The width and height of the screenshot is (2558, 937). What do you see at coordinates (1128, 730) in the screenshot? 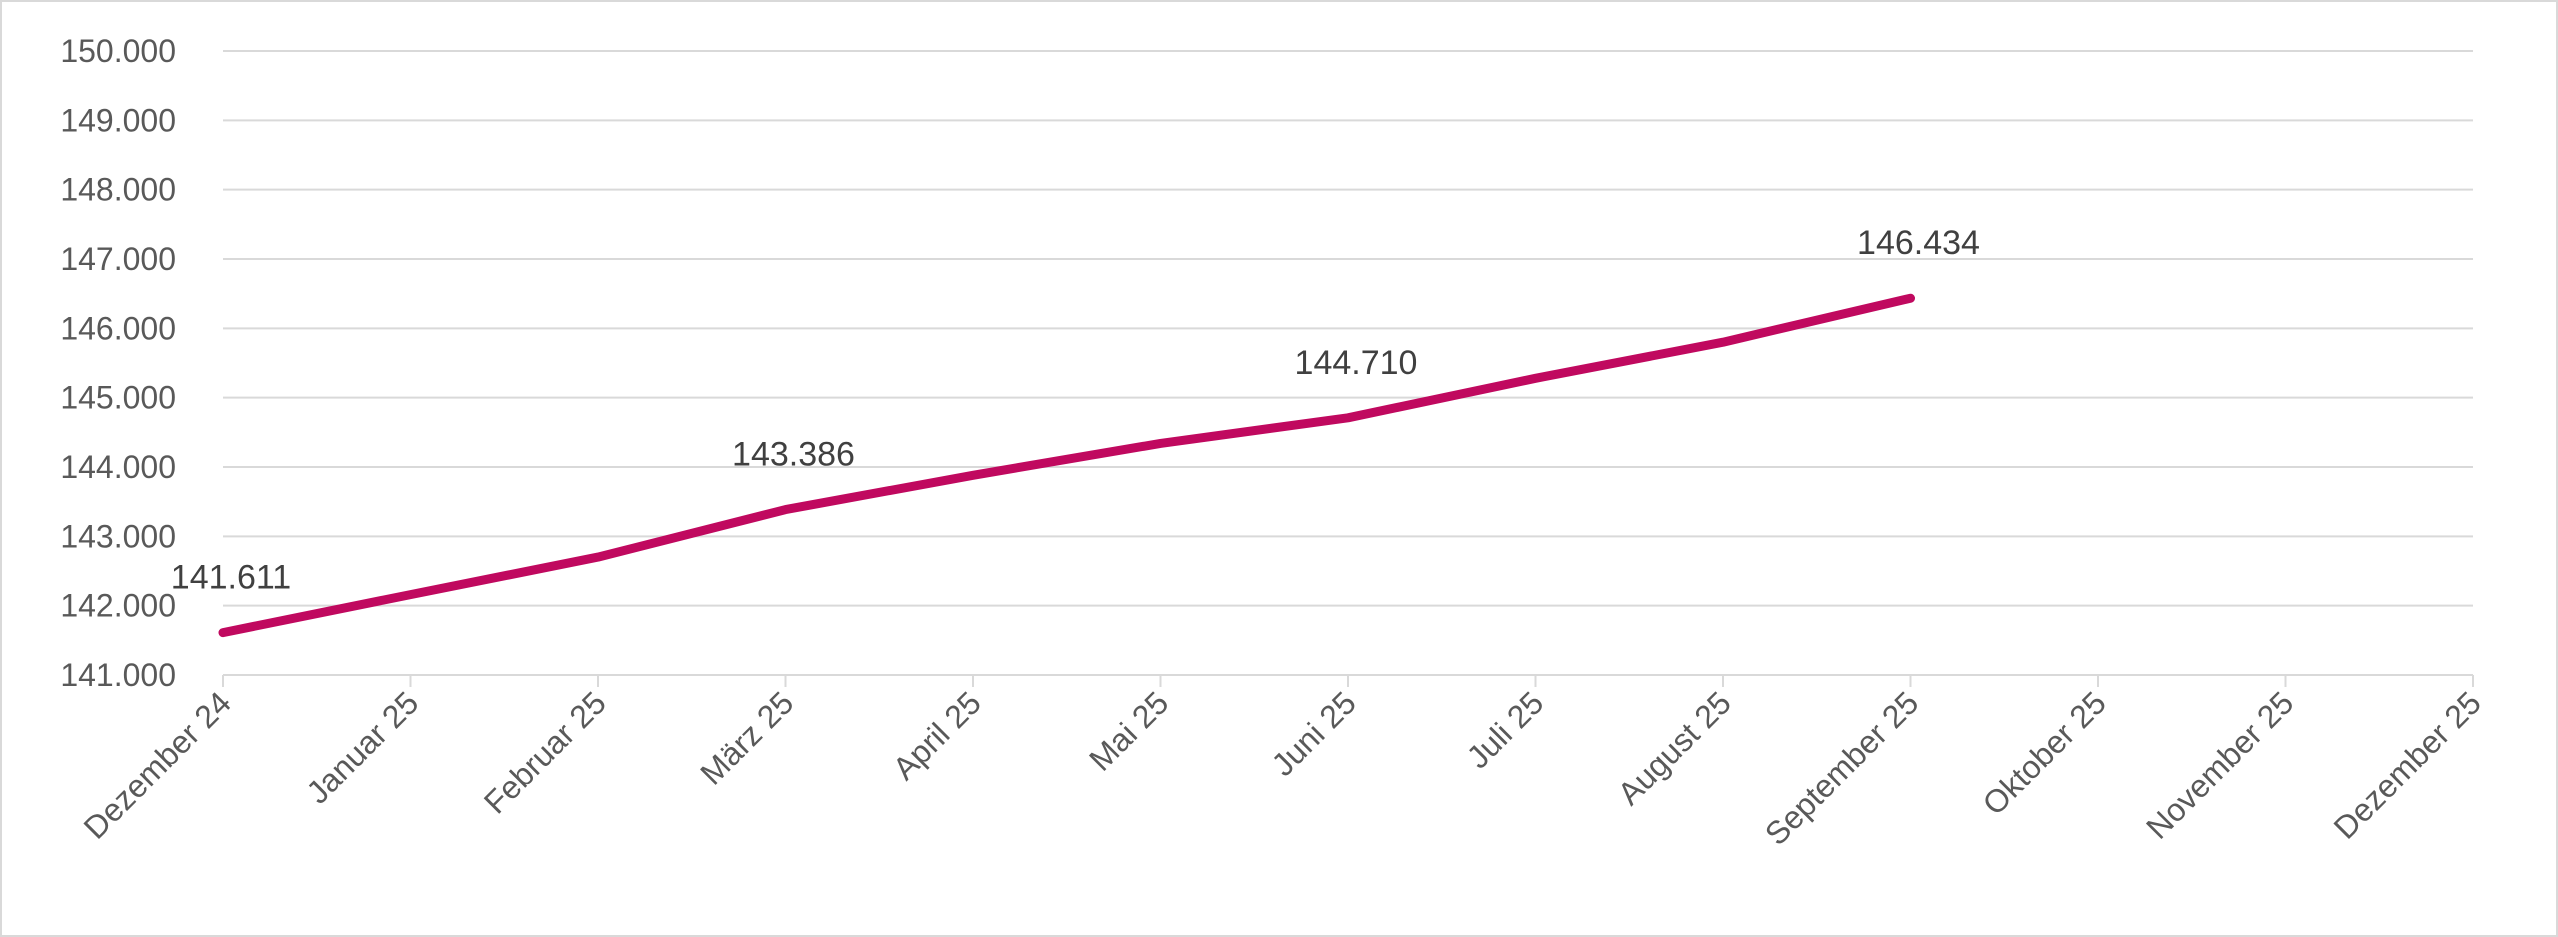
I see `x-tick-label: Mai 25` at bounding box center [1128, 730].